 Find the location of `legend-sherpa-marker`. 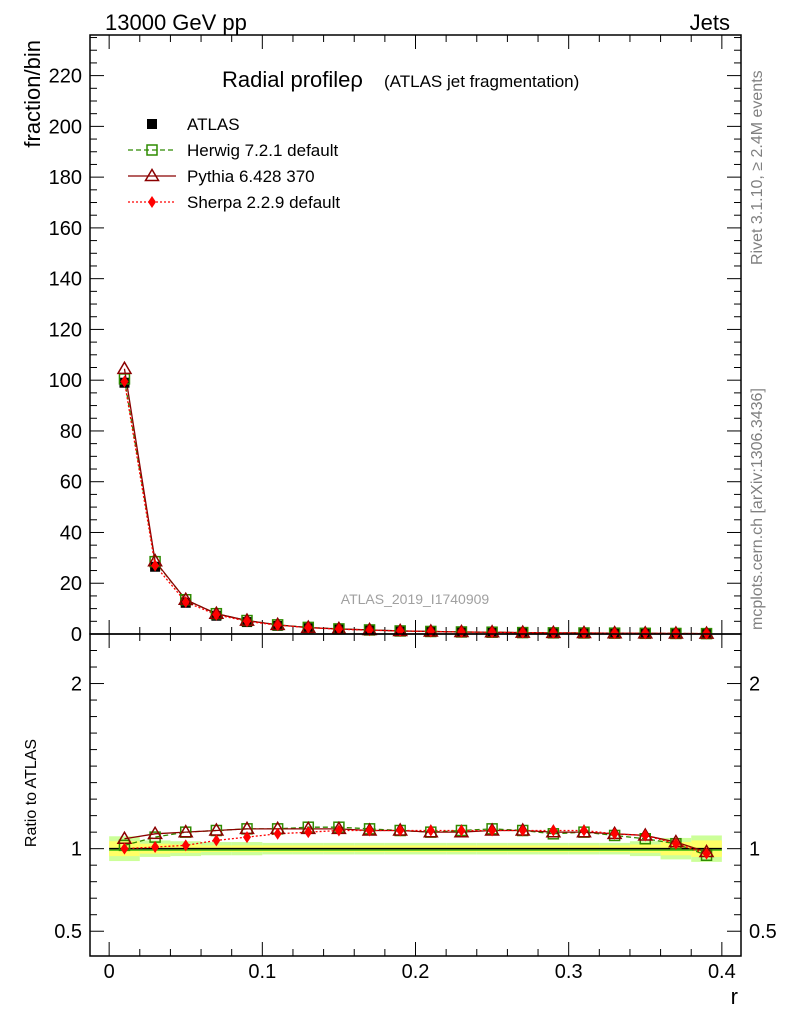

legend-sherpa-marker is located at coordinates (152, 202).